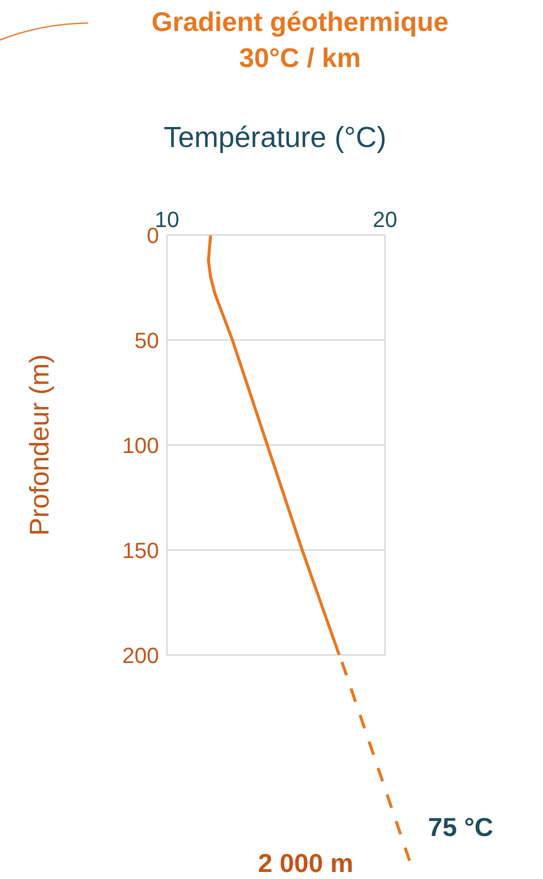 This screenshot has height=879, width=543. Describe the element at coordinates (140, 550) in the screenshot. I see `y-tick-label: 150` at that location.